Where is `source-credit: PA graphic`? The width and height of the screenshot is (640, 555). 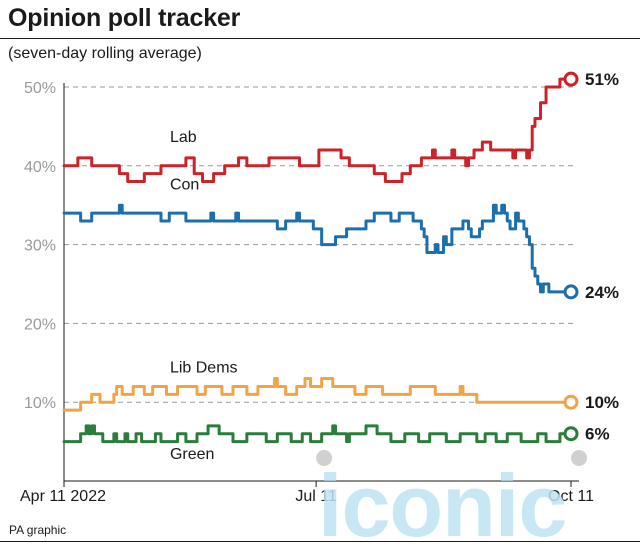
source-credit: PA graphic is located at coordinates (38, 530).